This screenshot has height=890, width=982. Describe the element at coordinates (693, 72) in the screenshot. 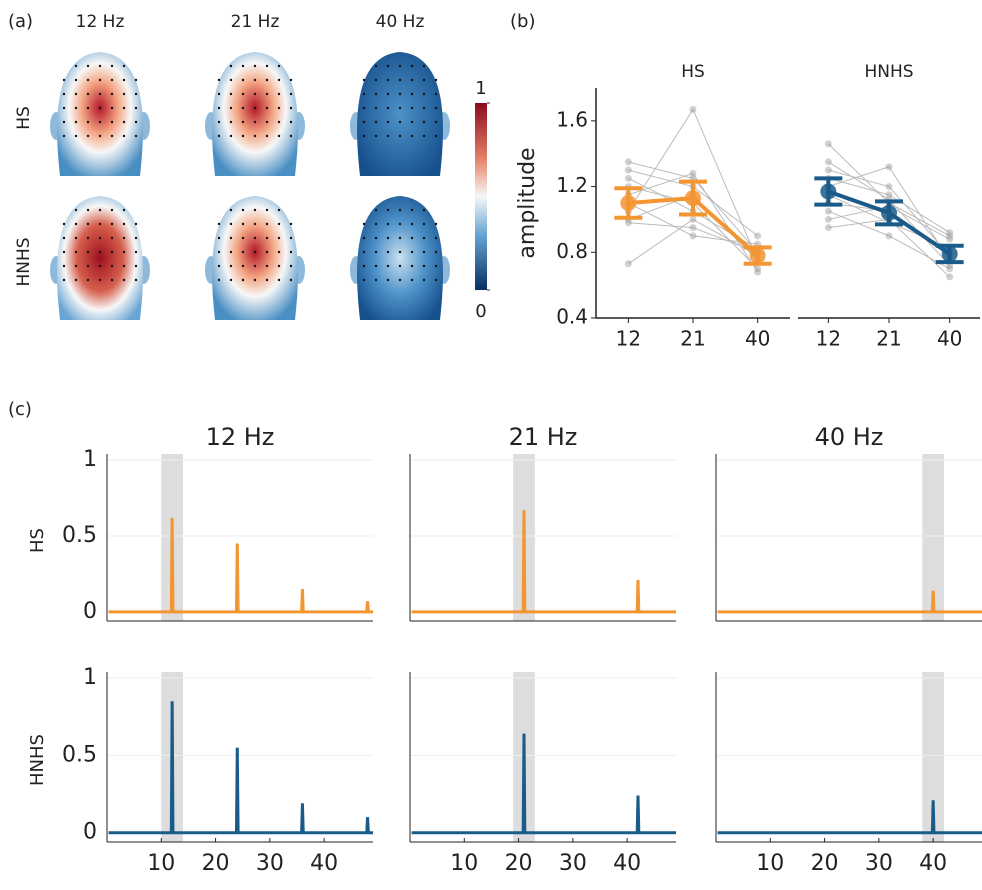

I see `panel-title: HS` at that location.